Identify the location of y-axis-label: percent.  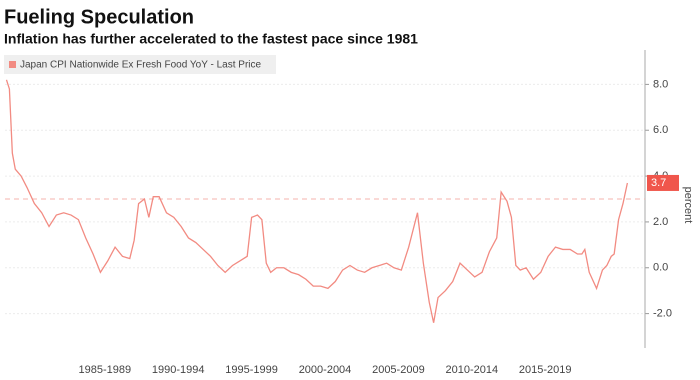
(688, 205).